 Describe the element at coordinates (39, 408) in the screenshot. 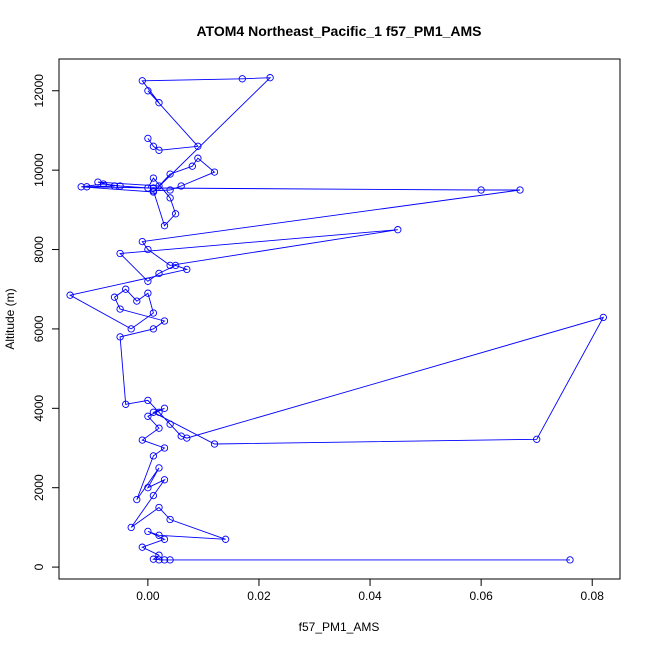

I see `y-tick-label: 4000` at that location.